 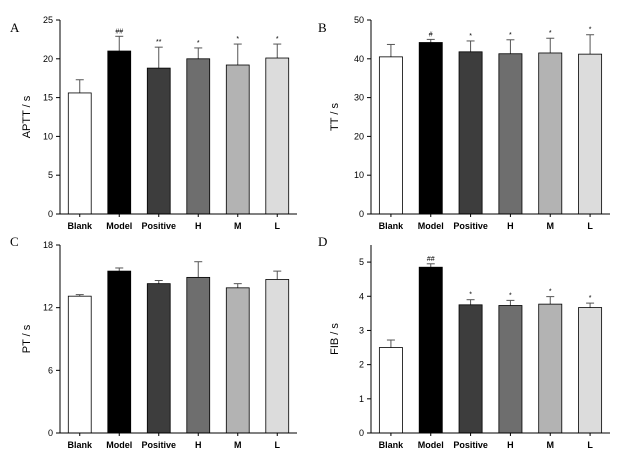 I want to click on panel-c-x-label-m: M, so click(x=238, y=445).